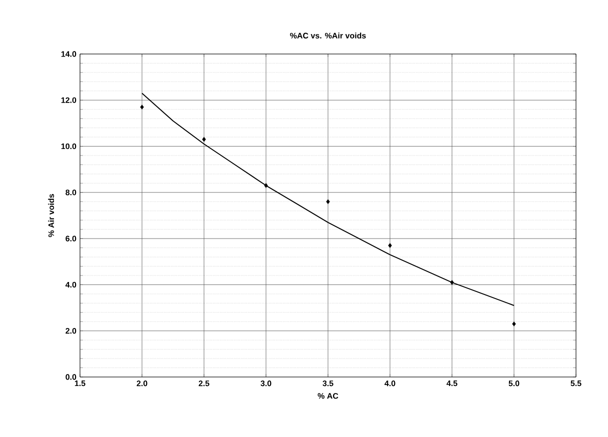 The width and height of the screenshot is (608, 437). What do you see at coordinates (452, 383) in the screenshot?
I see `x-tick-label: 4.5` at bounding box center [452, 383].